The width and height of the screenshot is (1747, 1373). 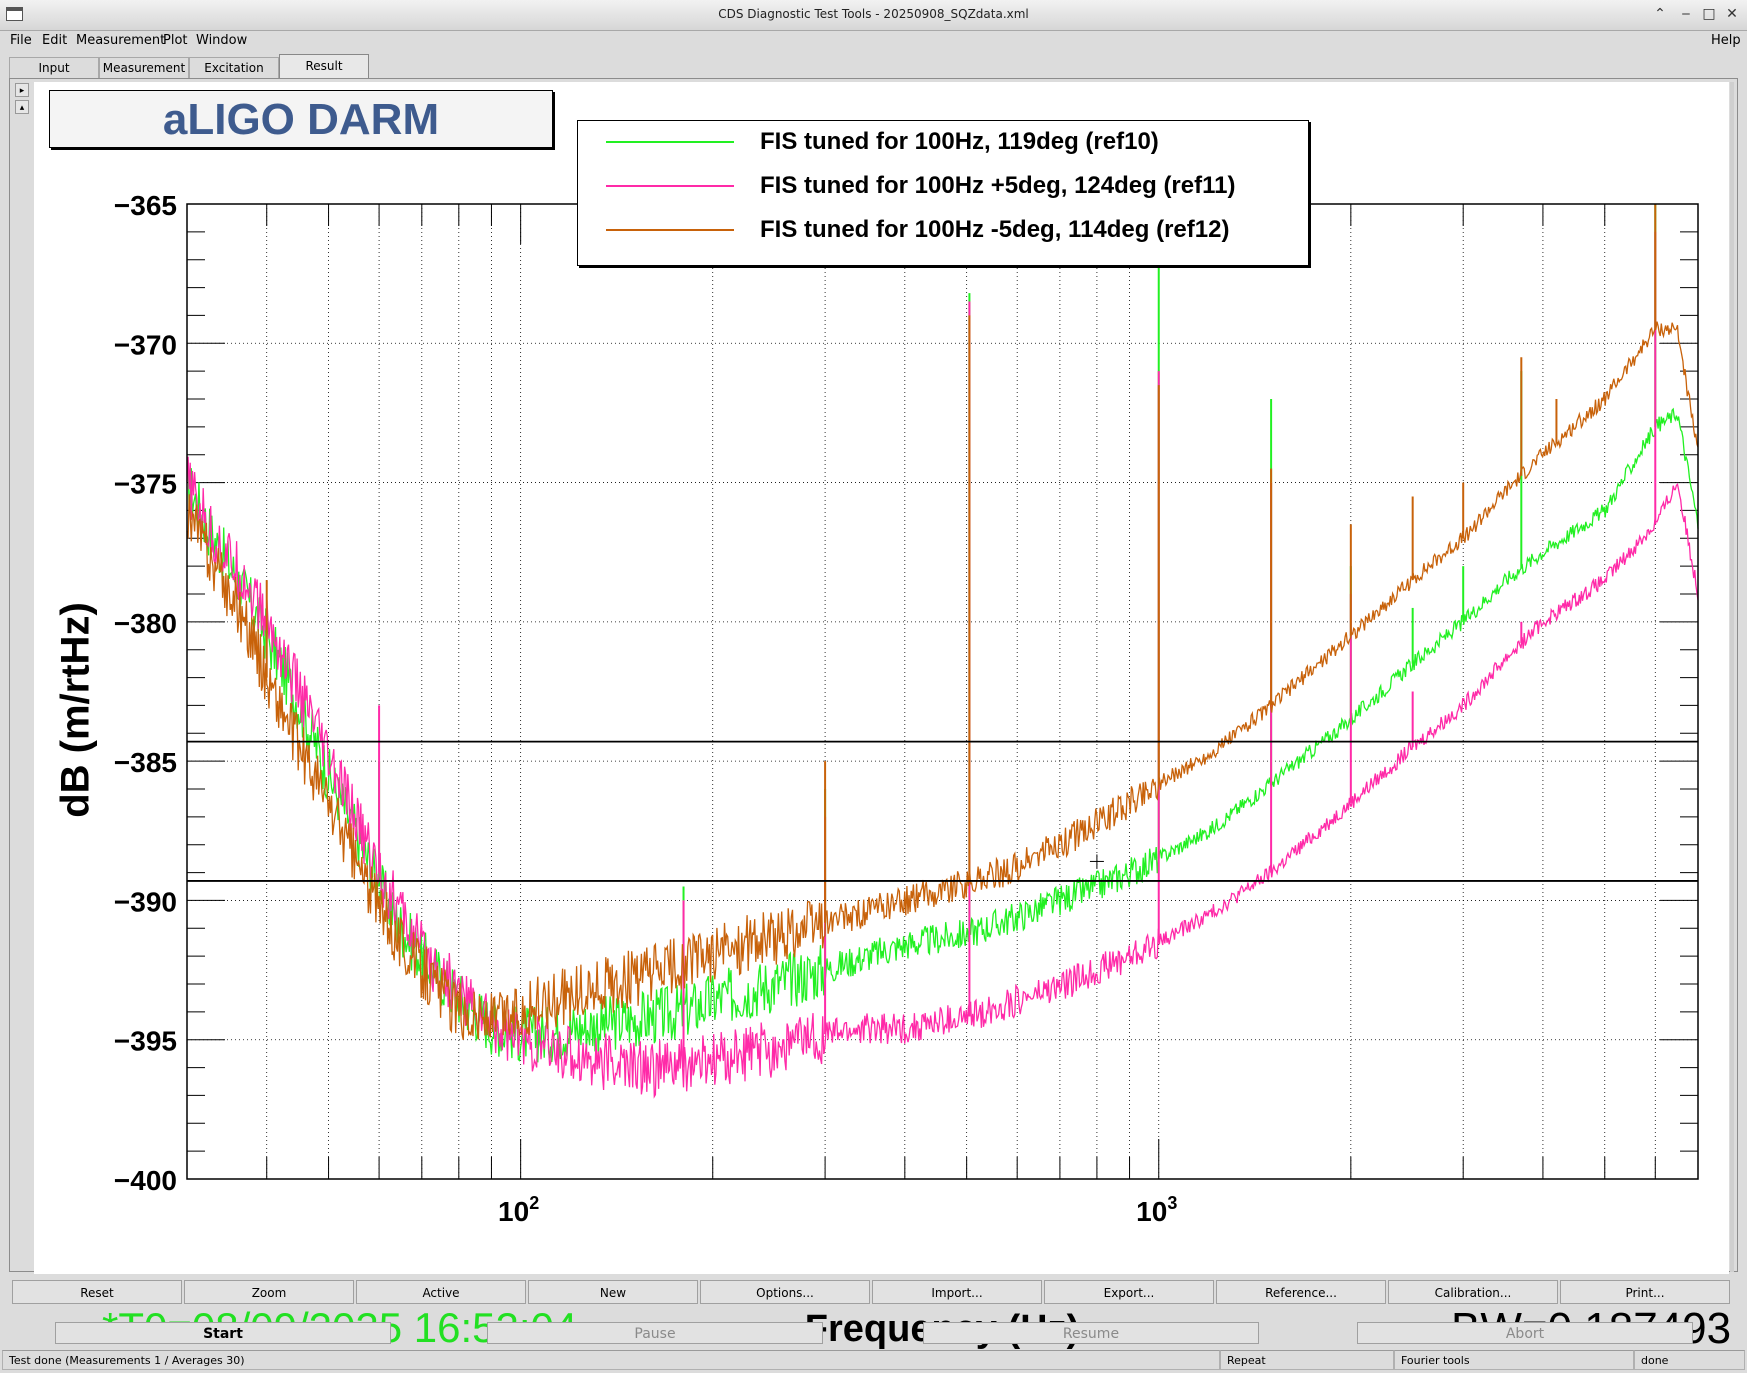 I want to click on pause-button: Pause, so click(x=655, y=1333).